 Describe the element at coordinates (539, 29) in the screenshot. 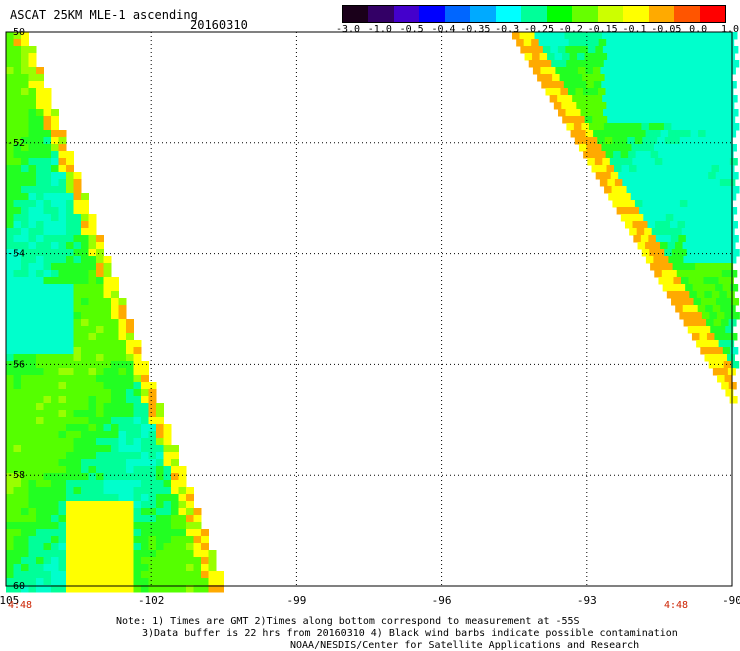

I see `colorbar-tick-label: -0.25` at that location.